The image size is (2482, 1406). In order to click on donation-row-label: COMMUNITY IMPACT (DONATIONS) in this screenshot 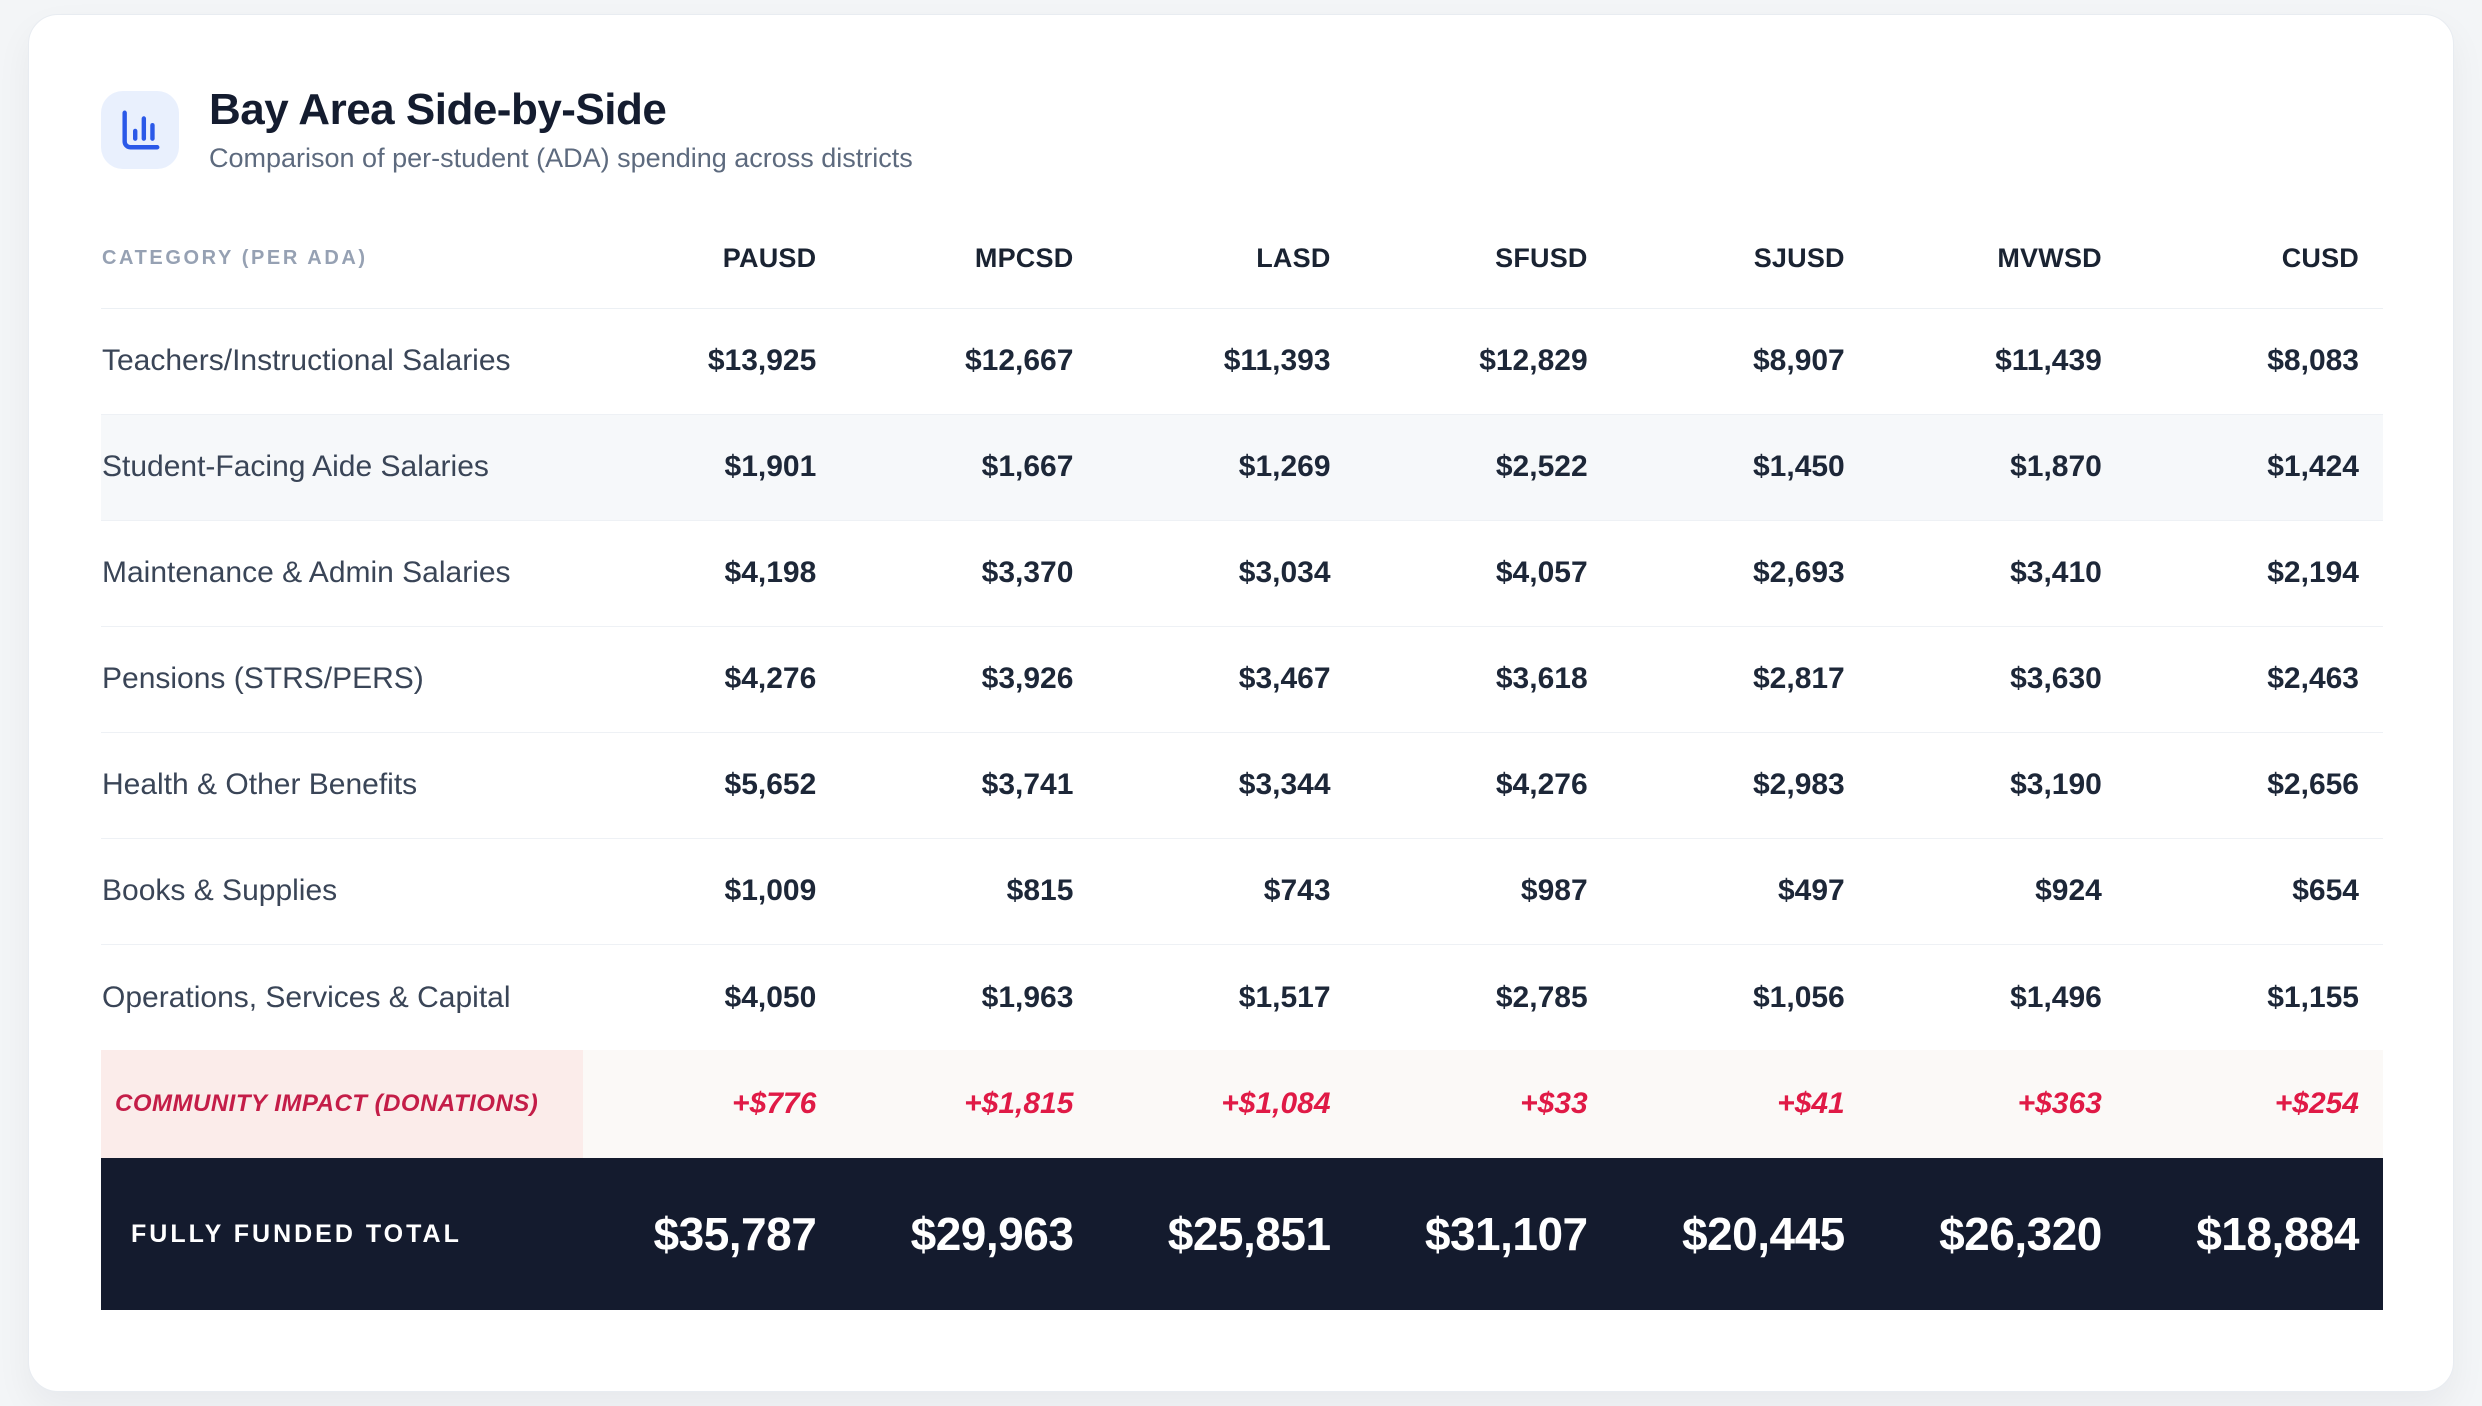, I will do `click(342, 1104)`.